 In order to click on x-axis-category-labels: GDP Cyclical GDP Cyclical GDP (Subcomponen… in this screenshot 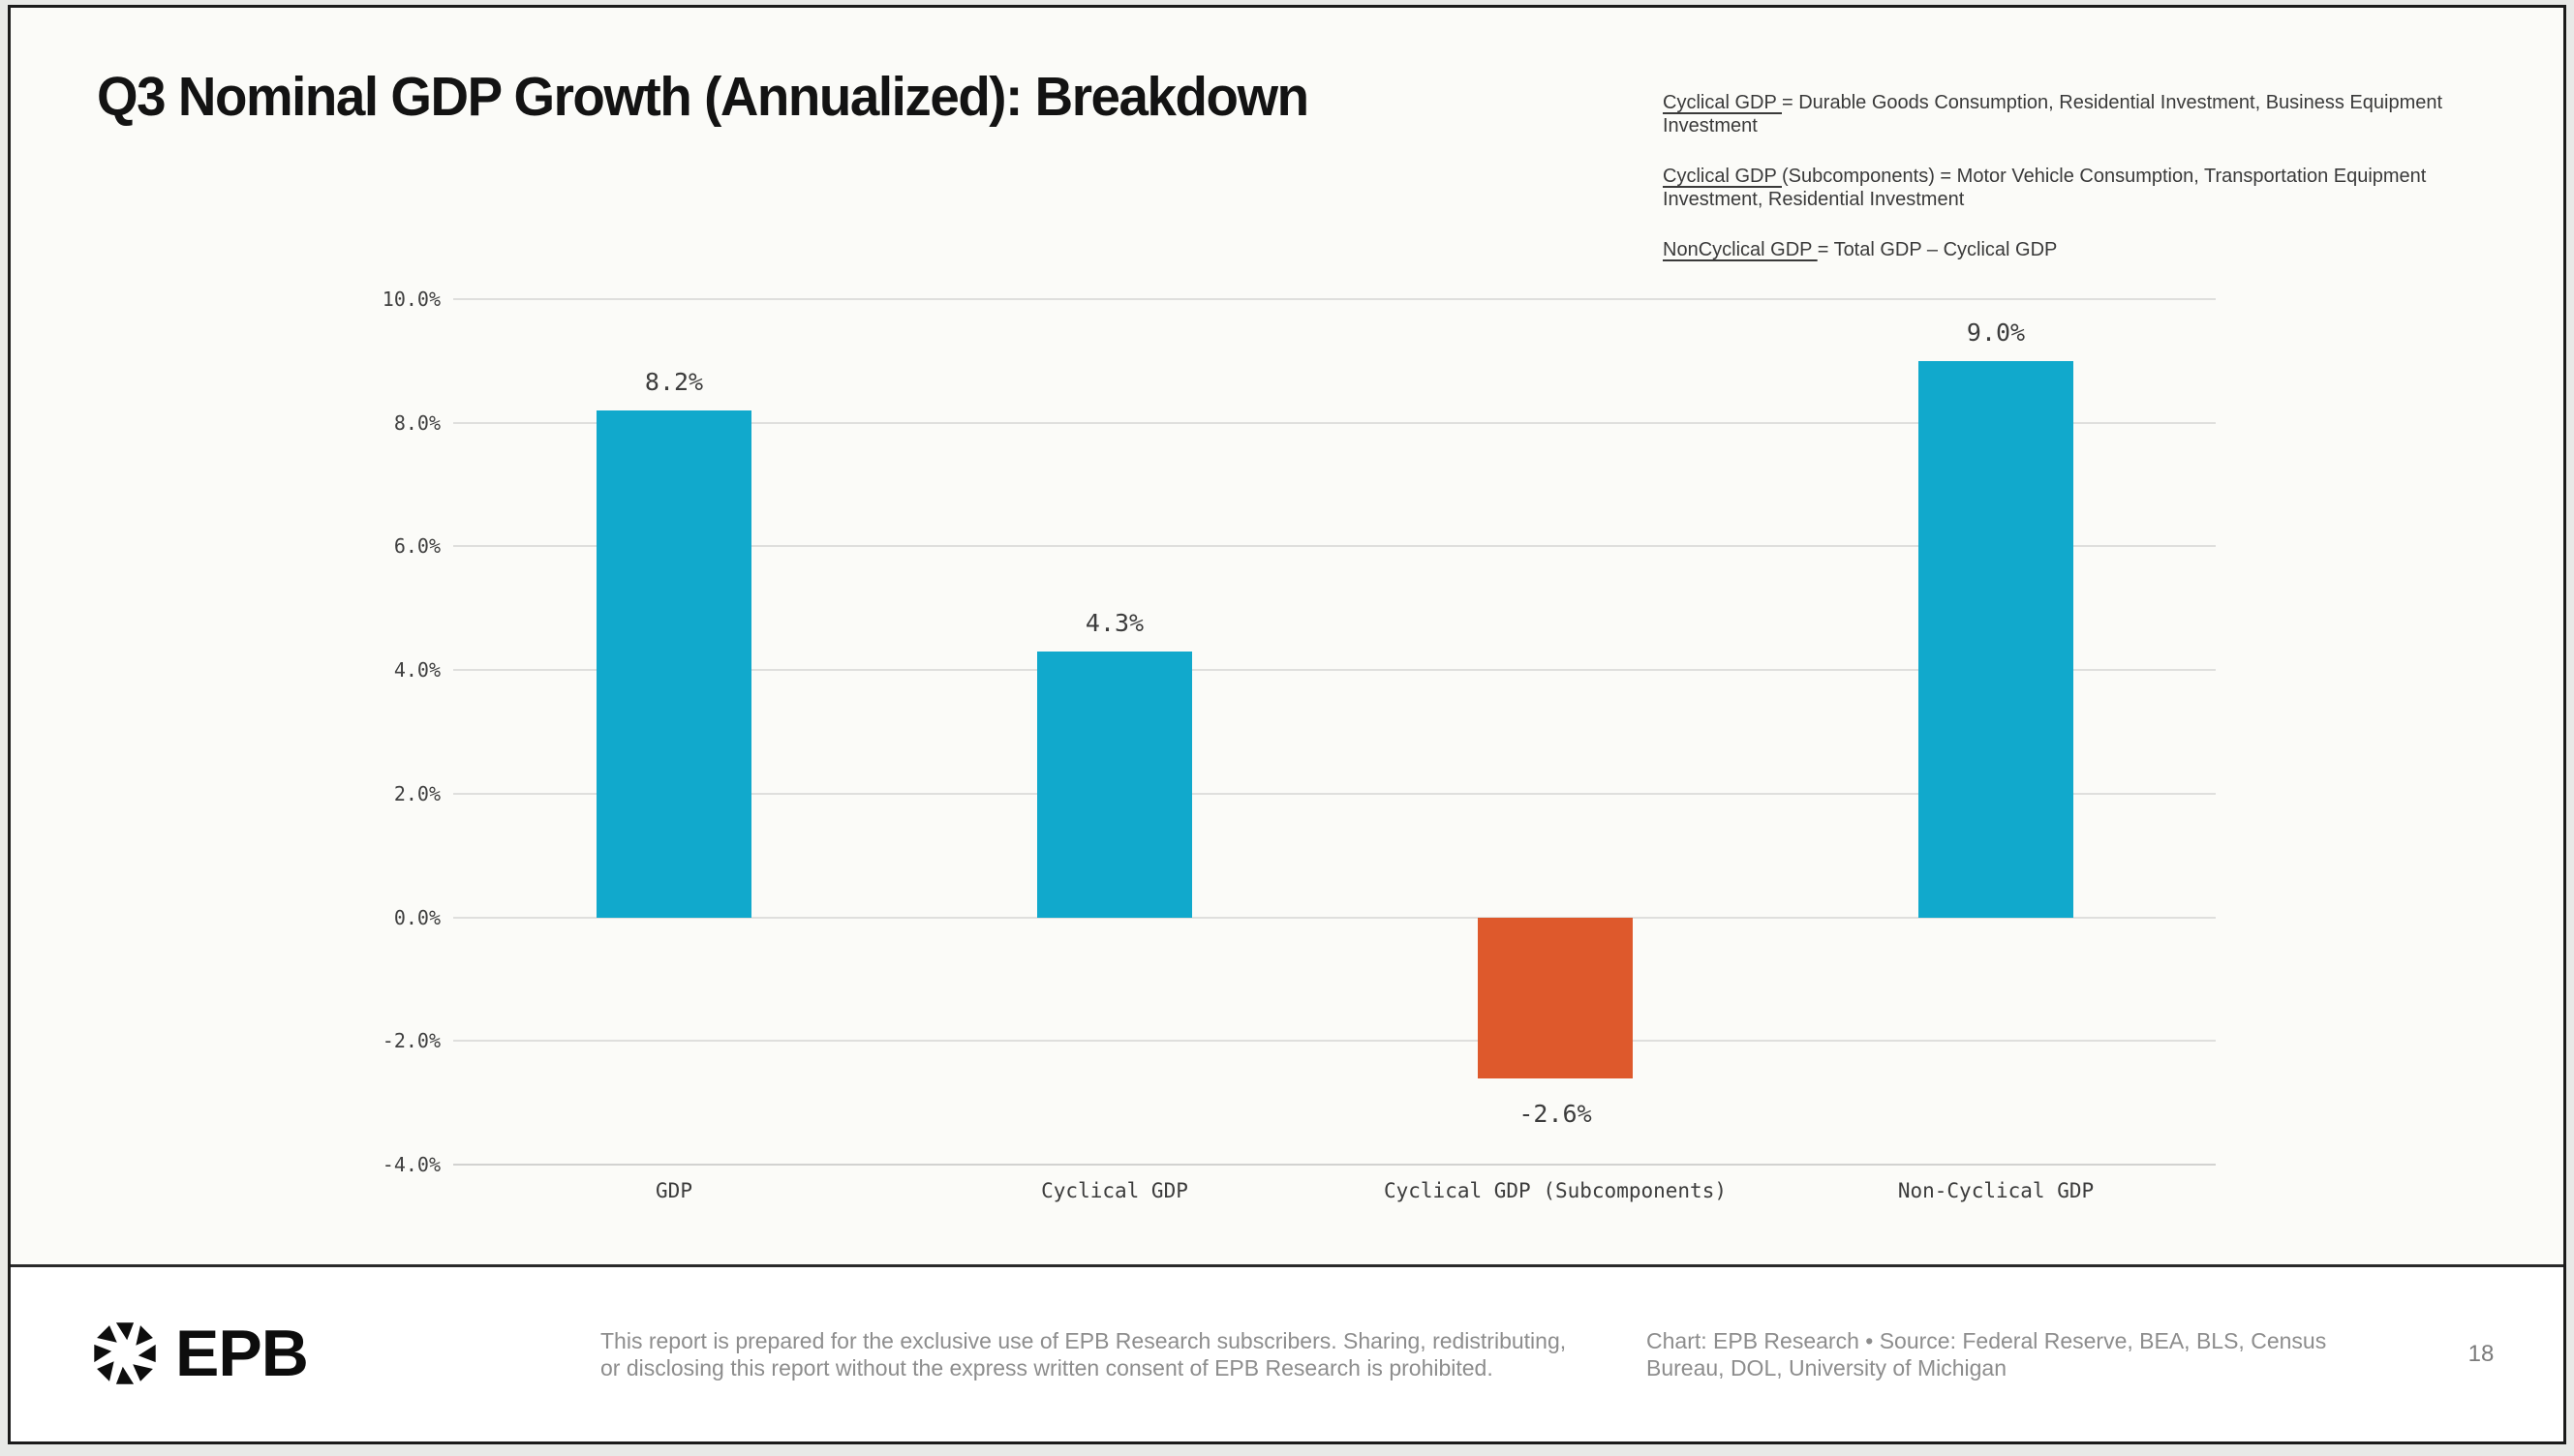, I will do `click(1334, 1191)`.